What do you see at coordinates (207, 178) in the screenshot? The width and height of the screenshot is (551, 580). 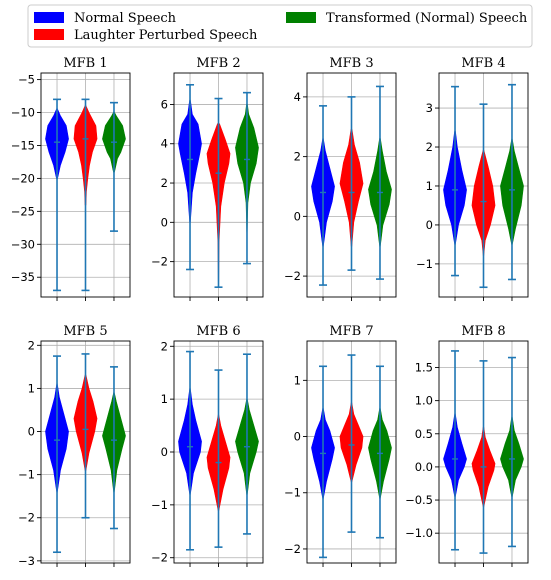 I see `panel-2: MFB 2 −2 0 2 4 6` at bounding box center [207, 178].